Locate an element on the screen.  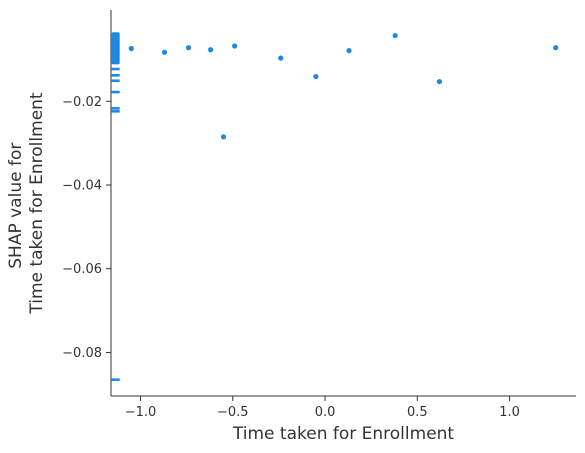
y-axis-title-line-2: Time taken for Enrollment is located at coordinates (37, 203).